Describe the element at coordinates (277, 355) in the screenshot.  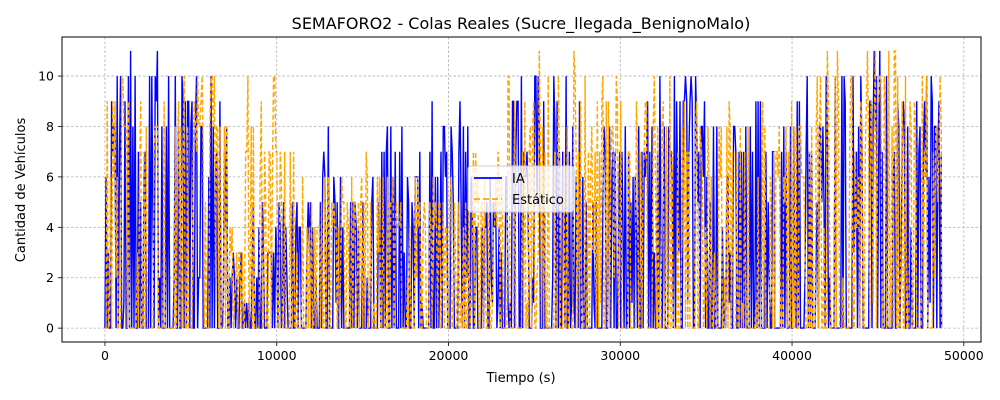
I see `x-tick-label: 10000` at that location.